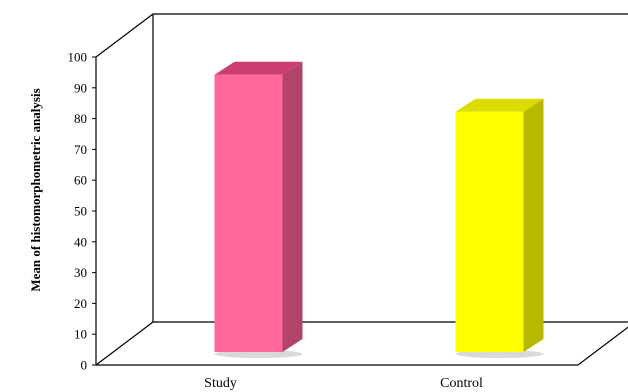 This screenshot has width=628, height=392. I want to click on x-tick-label: Study, so click(220, 383).